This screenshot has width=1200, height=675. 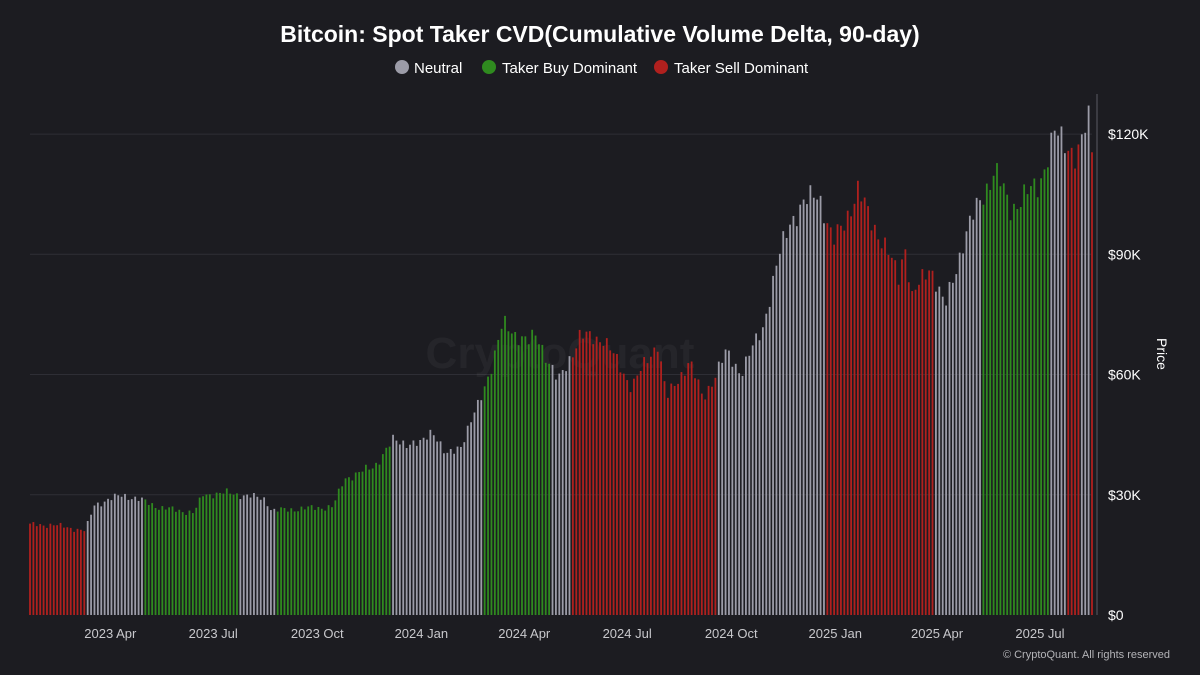 I want to click on watermark: CryptoQuant, so click(x=560, y=353).